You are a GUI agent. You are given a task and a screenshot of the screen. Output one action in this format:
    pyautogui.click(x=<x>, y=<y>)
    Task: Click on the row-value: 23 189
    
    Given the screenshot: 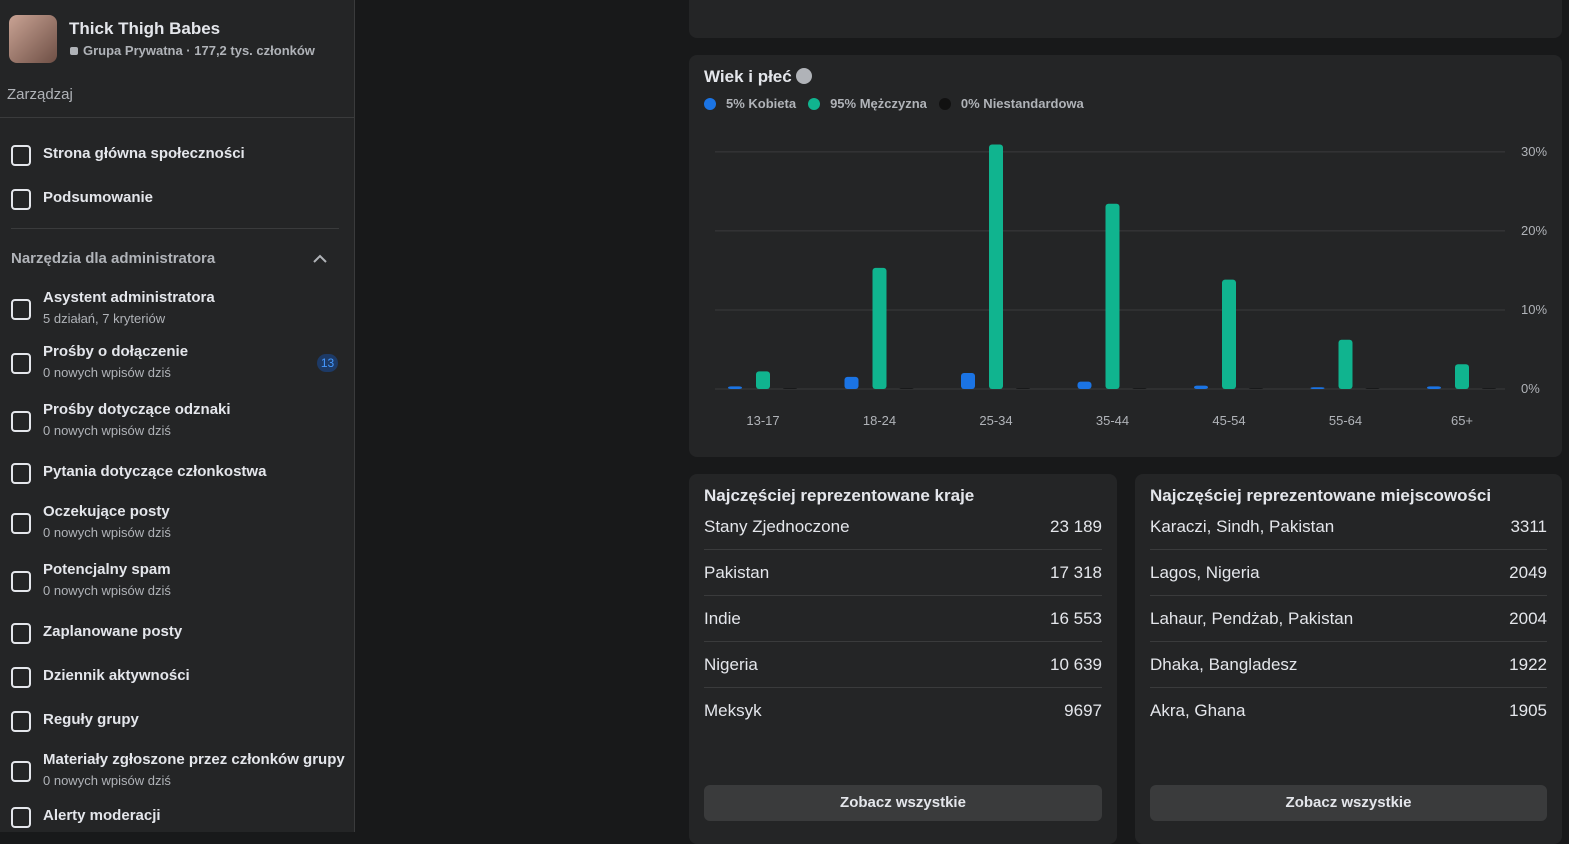 What is the action you would take?
    pyautogui.click(x=1076, y=527)
    